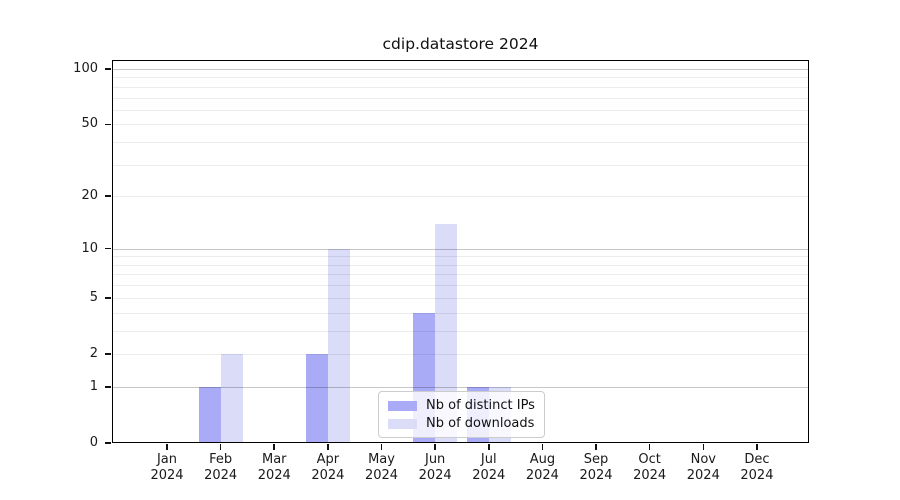 Image resolution: width=900 pixels, height=500 pixels. I want to click on bar-distinct-ips-apr, so click(316, 398).